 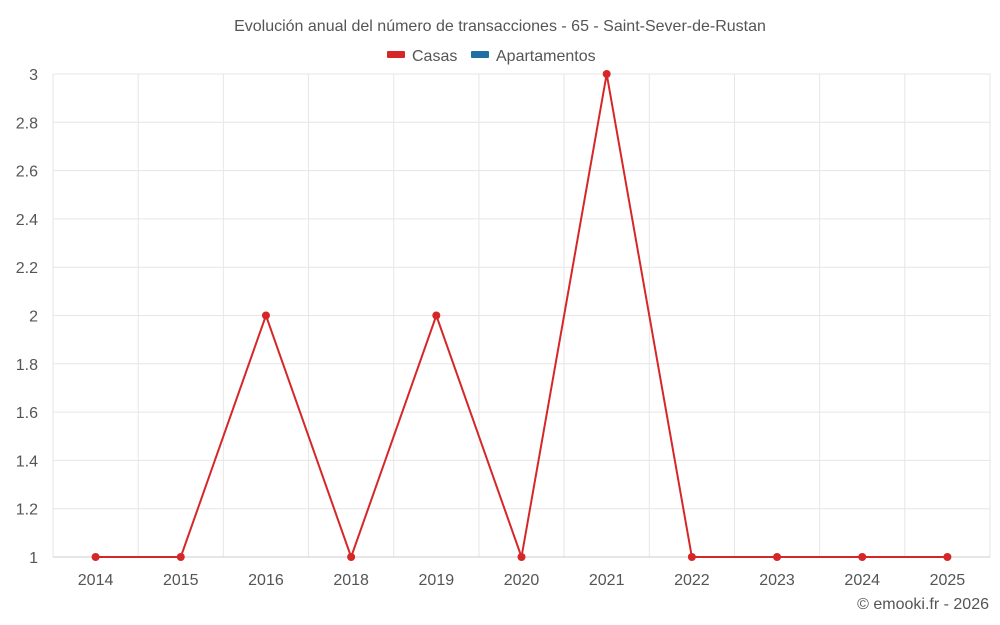 I want to click on data-point-casas-2019, so click(x=436, y=315).